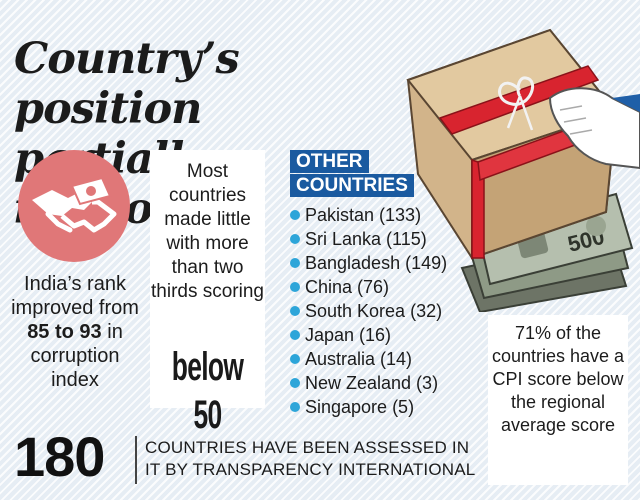  I want to click on list-item: Pakistan (133), so click(390, 215).